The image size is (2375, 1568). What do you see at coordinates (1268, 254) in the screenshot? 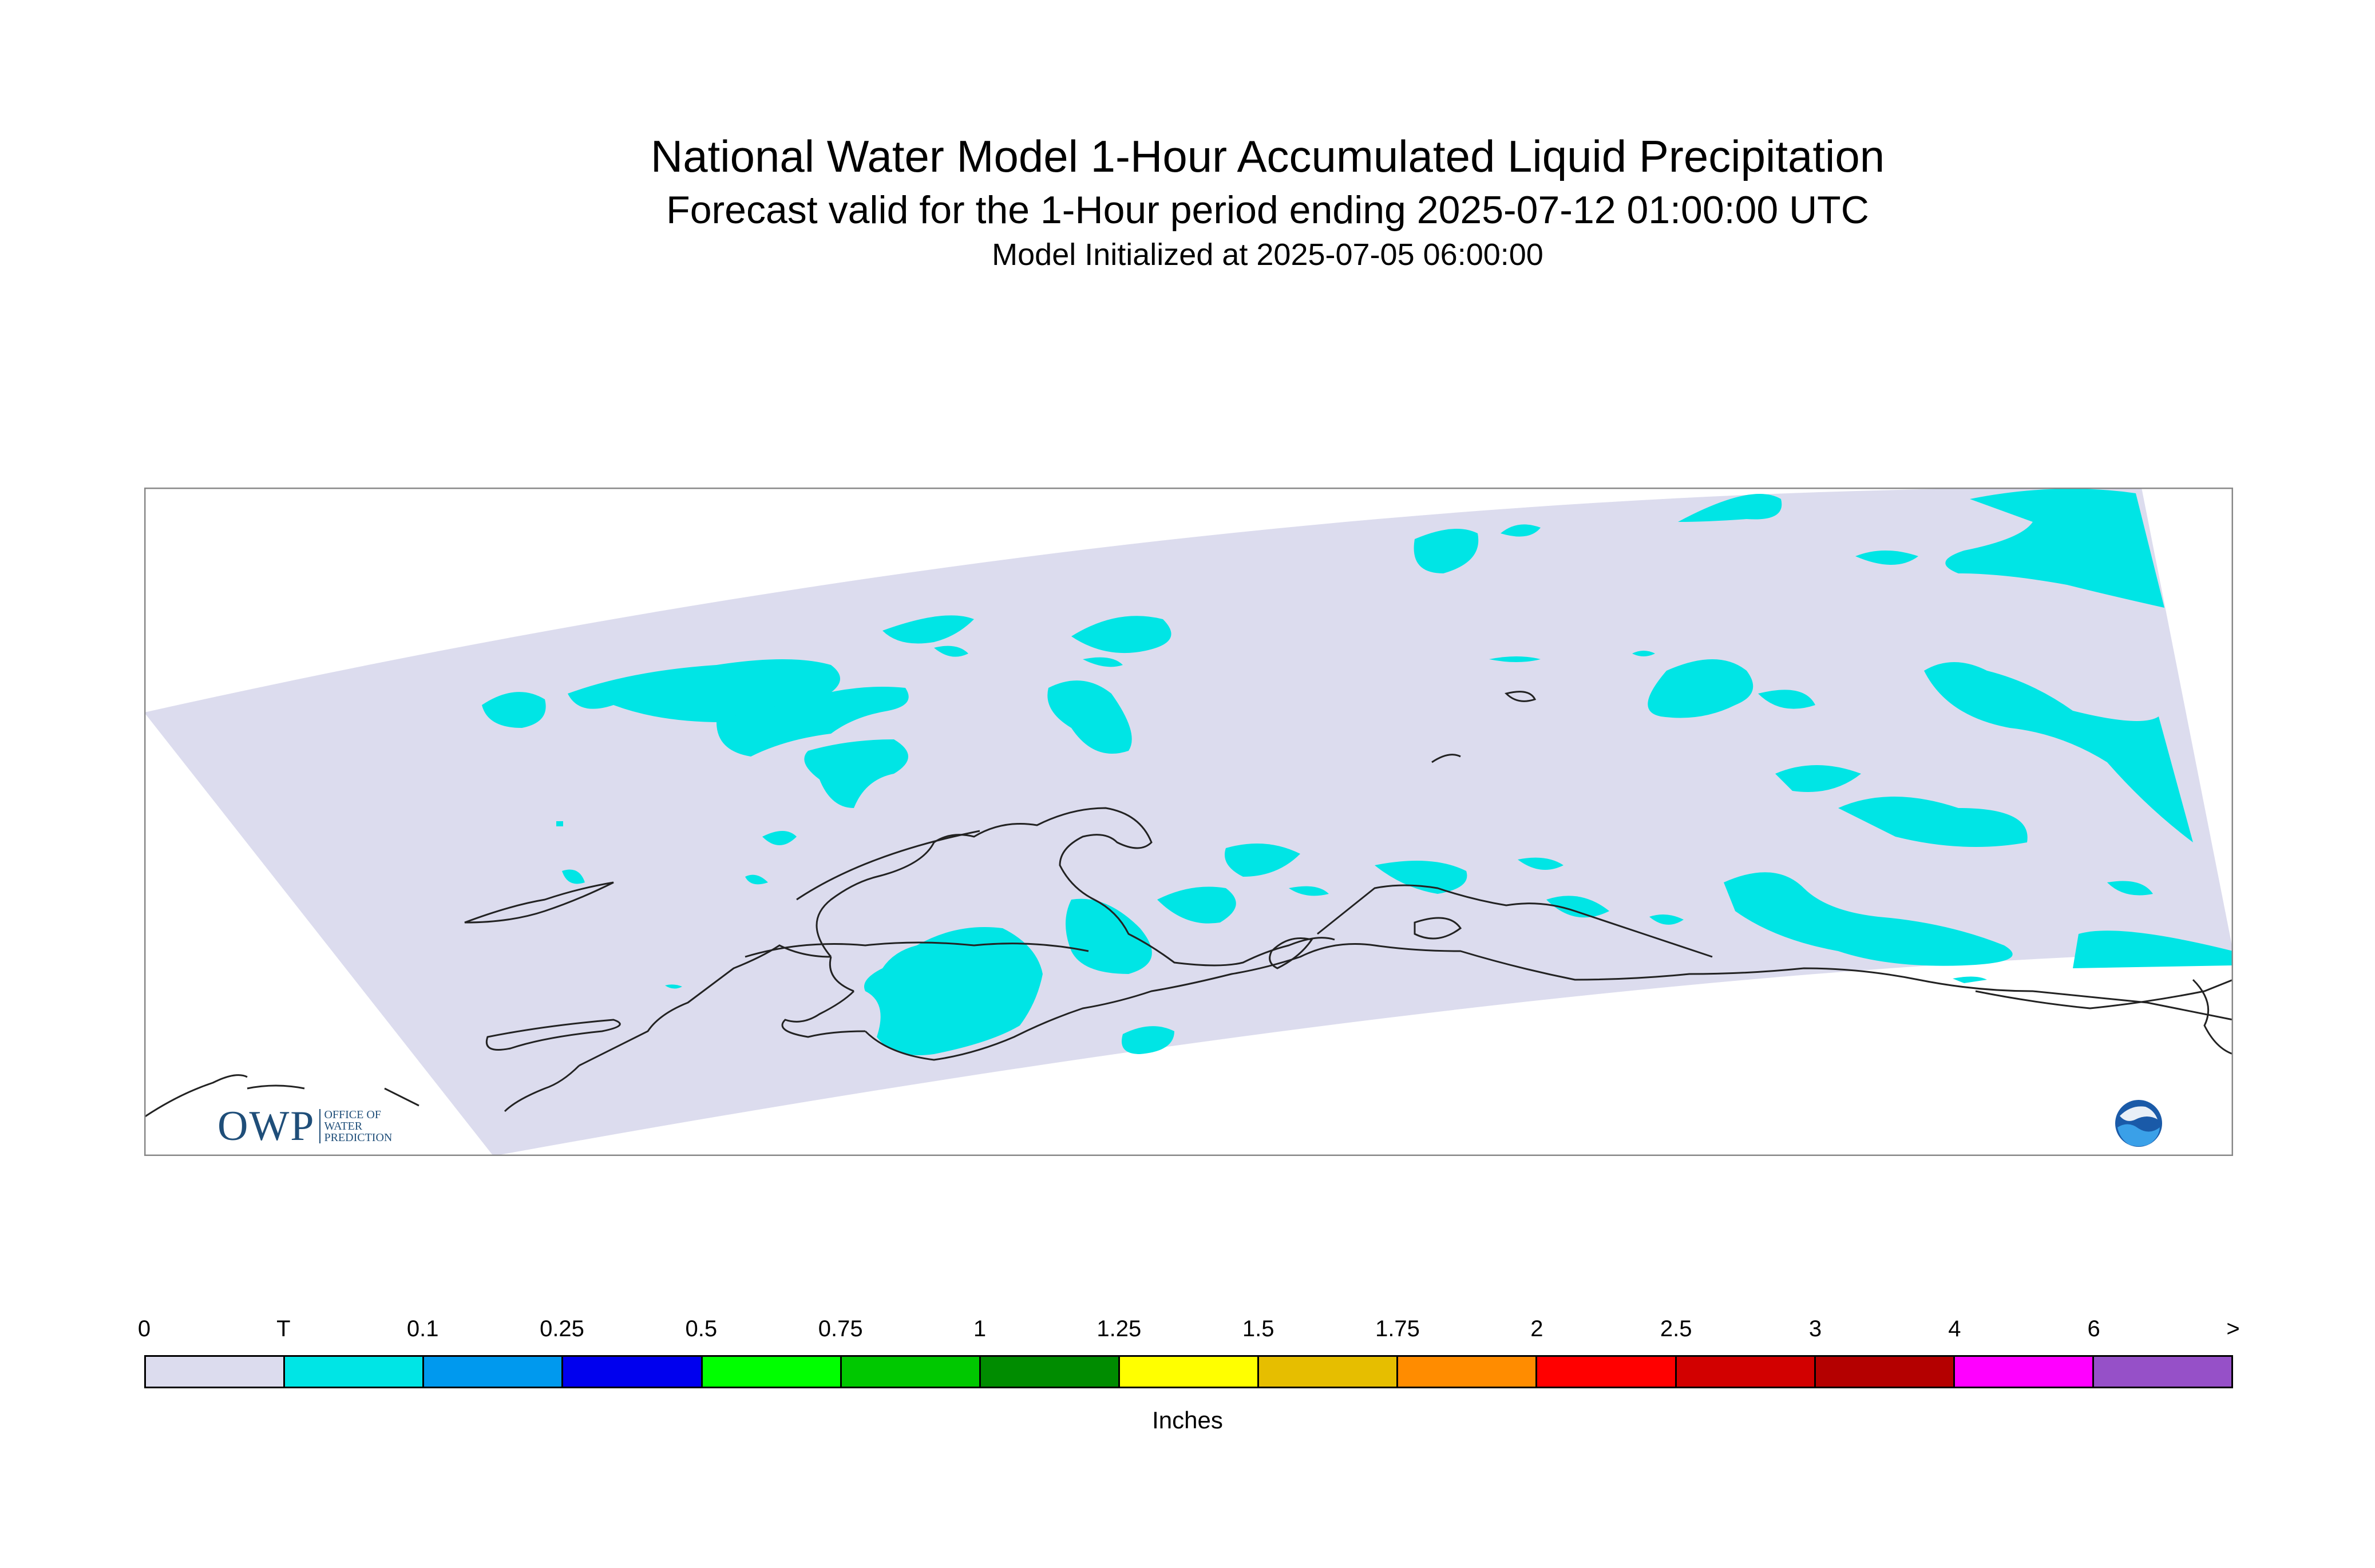
I see `model-init-line: Model Initialized at 2025-07-05 06:00:00` at bounding box center [1268, 254].